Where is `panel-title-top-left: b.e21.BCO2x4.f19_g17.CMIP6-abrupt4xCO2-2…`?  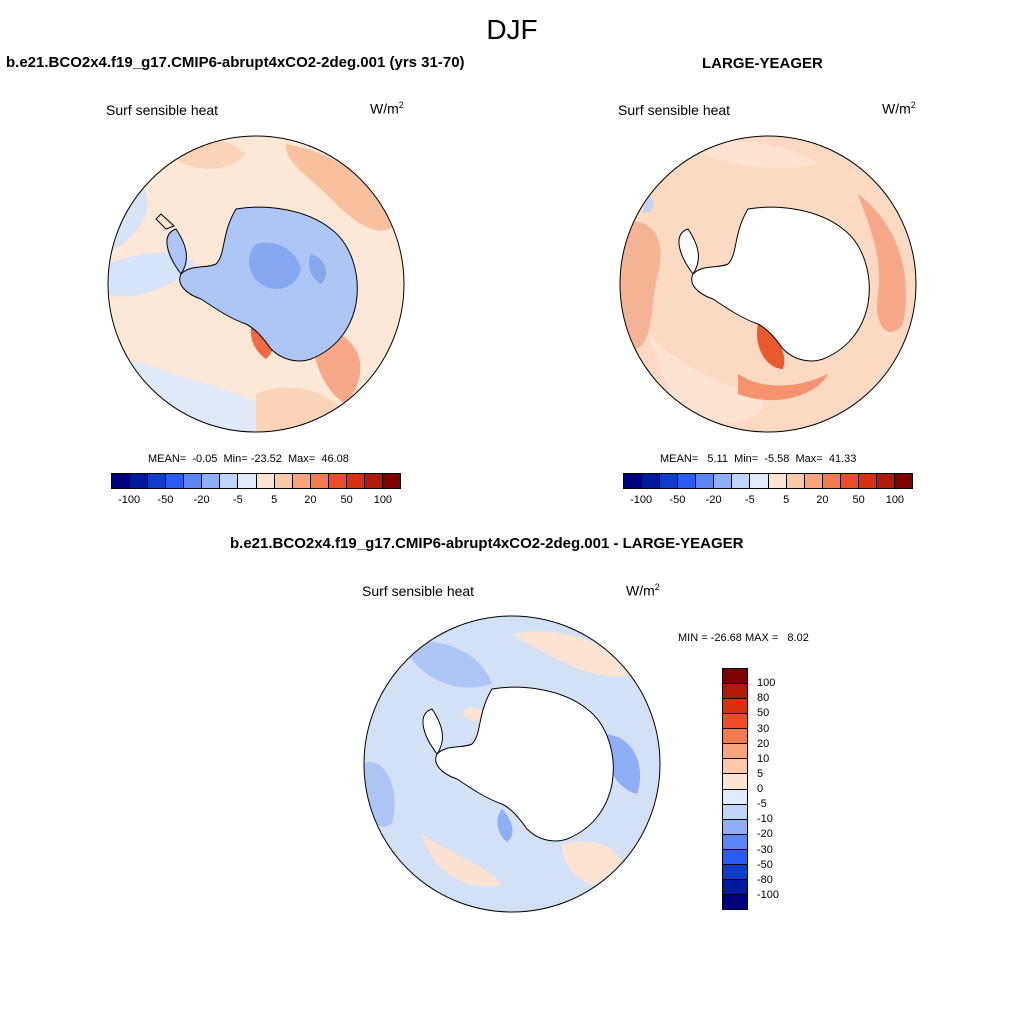 panel-title-top-left: b.e21.BCO2x4.f19_g17.CMIP6-abrupt4xCO2-2… is located at coordinates (235, 62).